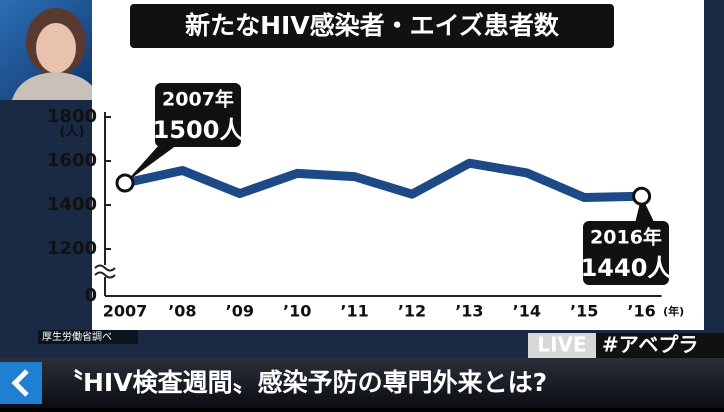 Image resolution: width=724 pixels, height=412 pixels. Describe the element at coordinates (198, 130) in the screenshot. I see `callout-text: 1500人` at that location.